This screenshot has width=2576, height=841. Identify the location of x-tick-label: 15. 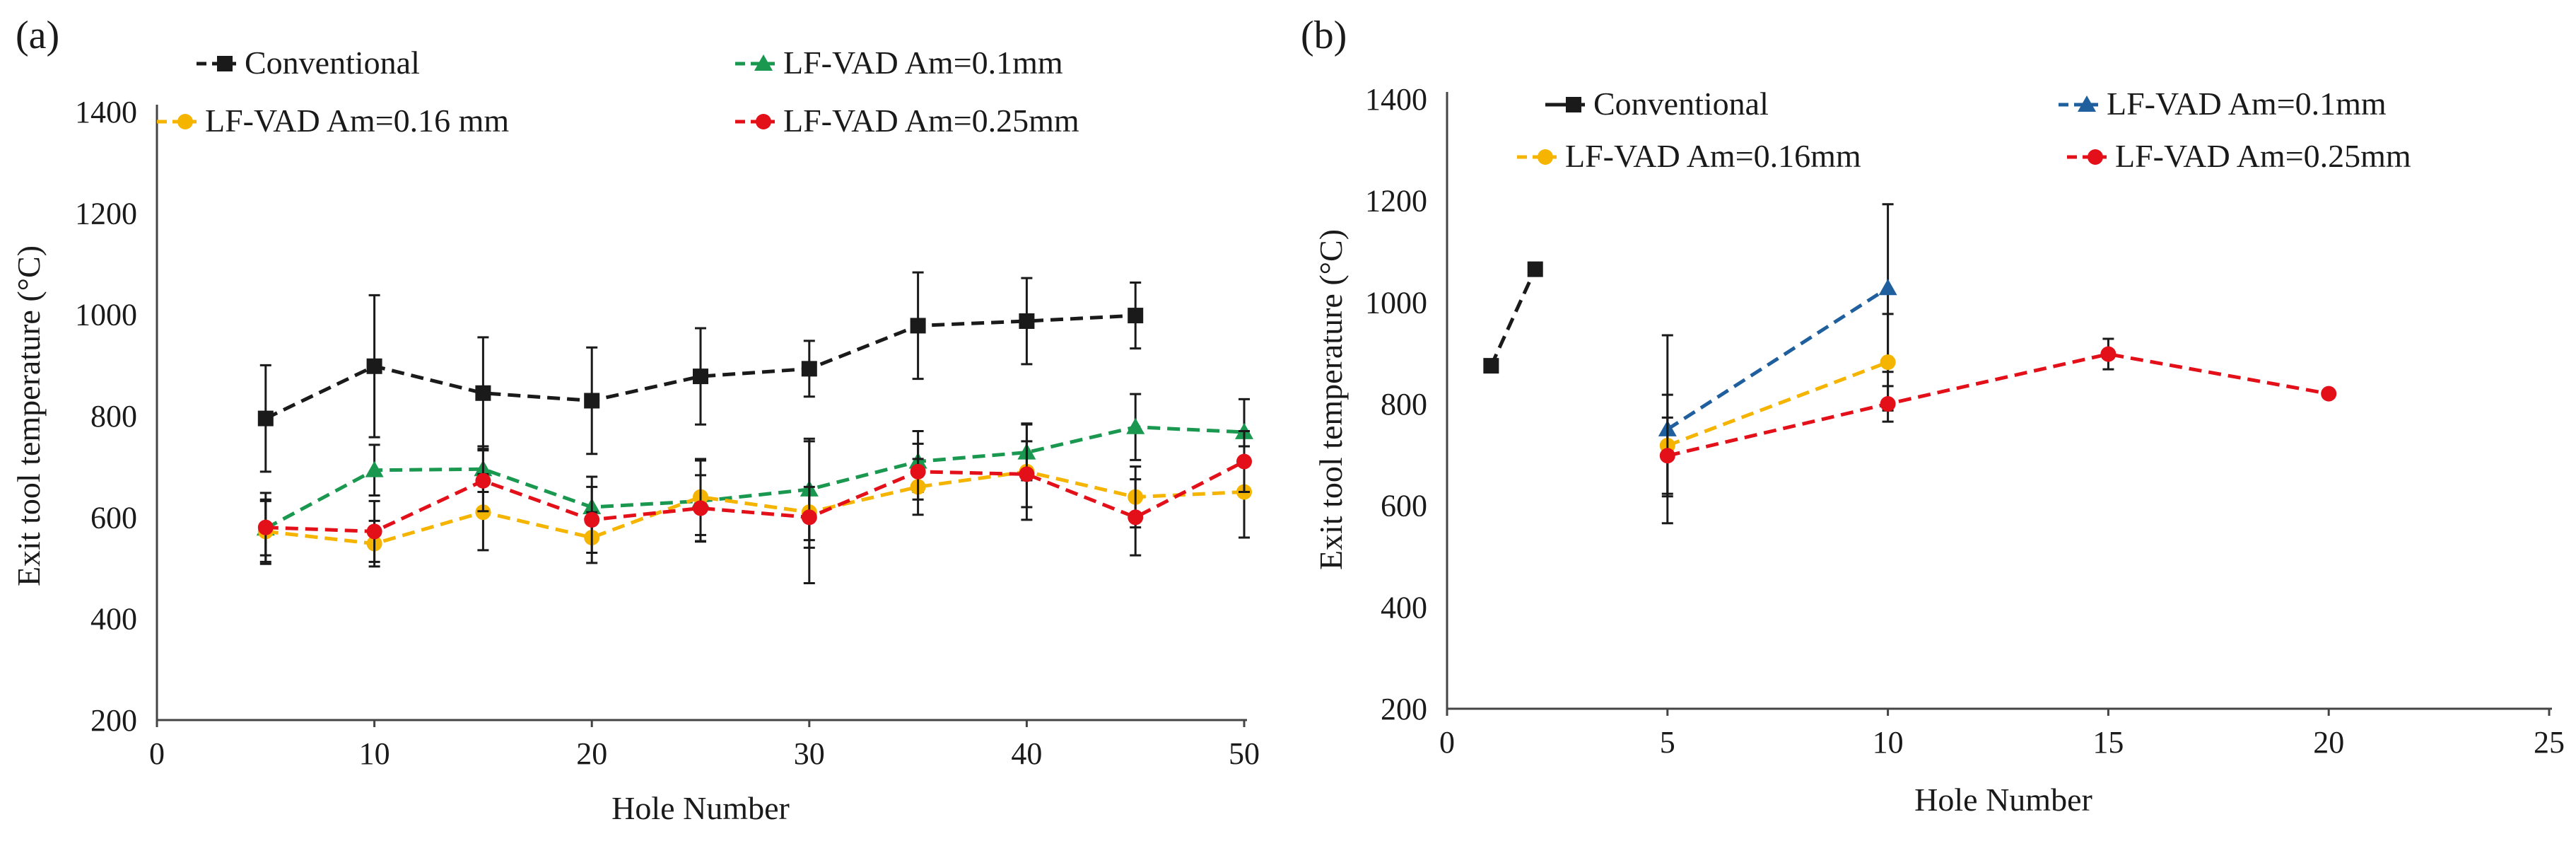
(2108, 742).